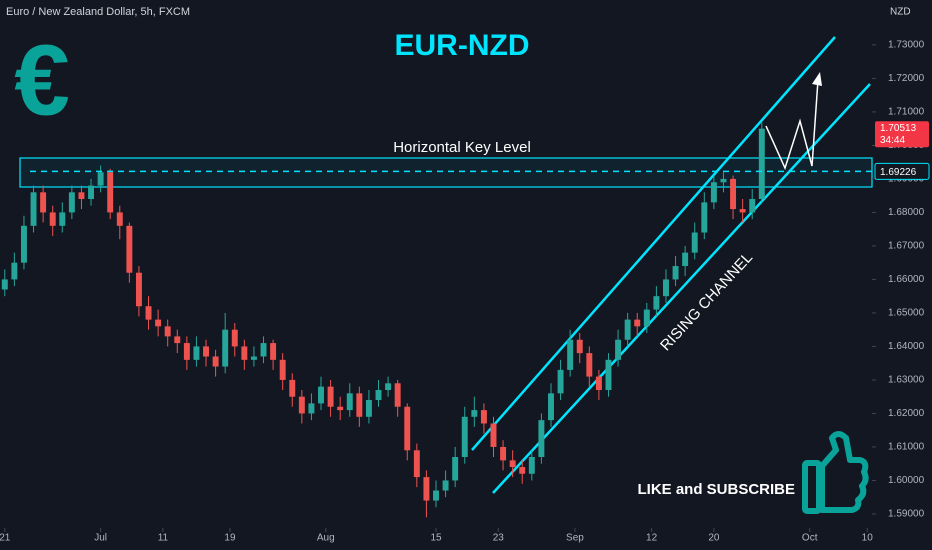  I want to click on x-tick-label: Sep, so click(575, 538).